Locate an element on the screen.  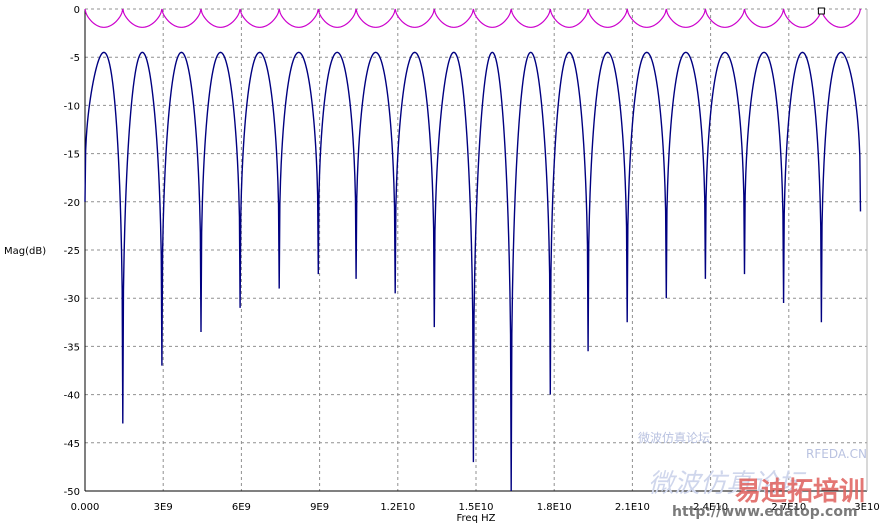
x-tick-label: 2.1E10 is located at coordinates (632, 507).